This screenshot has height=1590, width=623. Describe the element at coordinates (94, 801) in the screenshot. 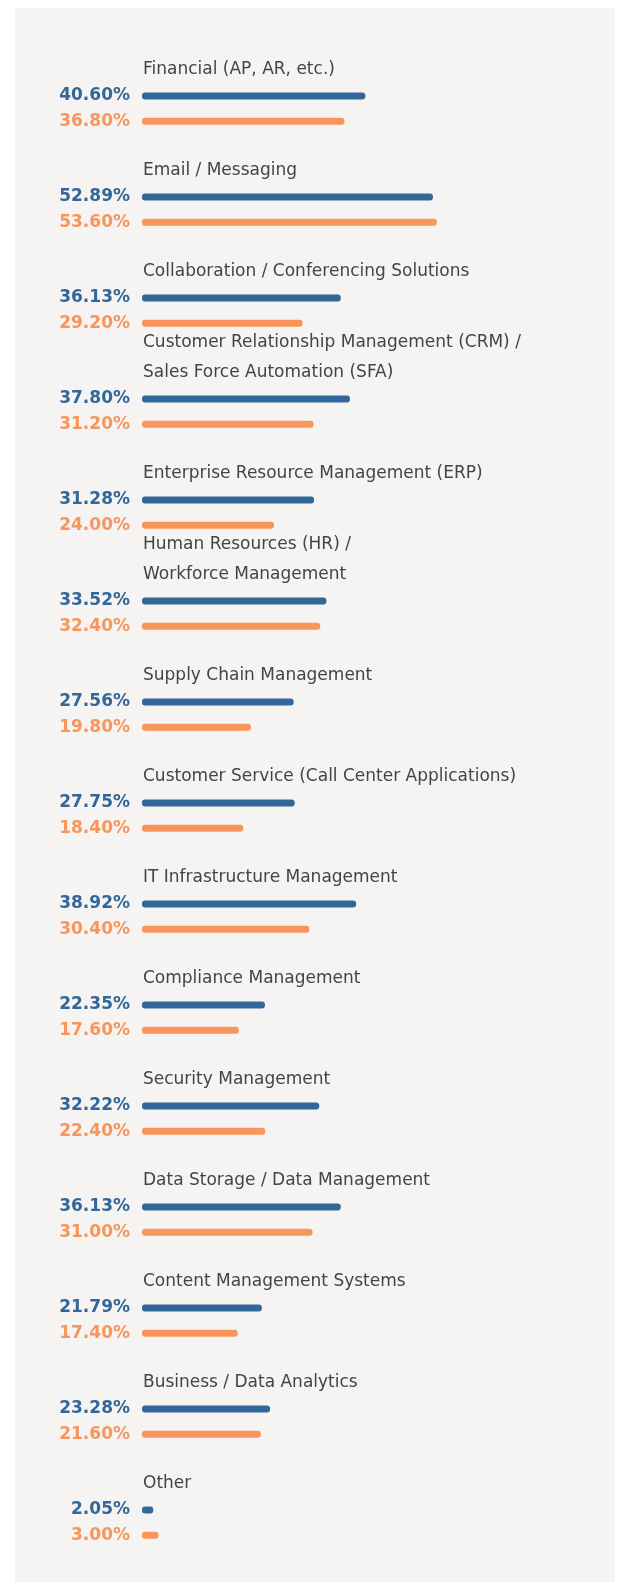

I see `data-label: 27.75%` at that location.